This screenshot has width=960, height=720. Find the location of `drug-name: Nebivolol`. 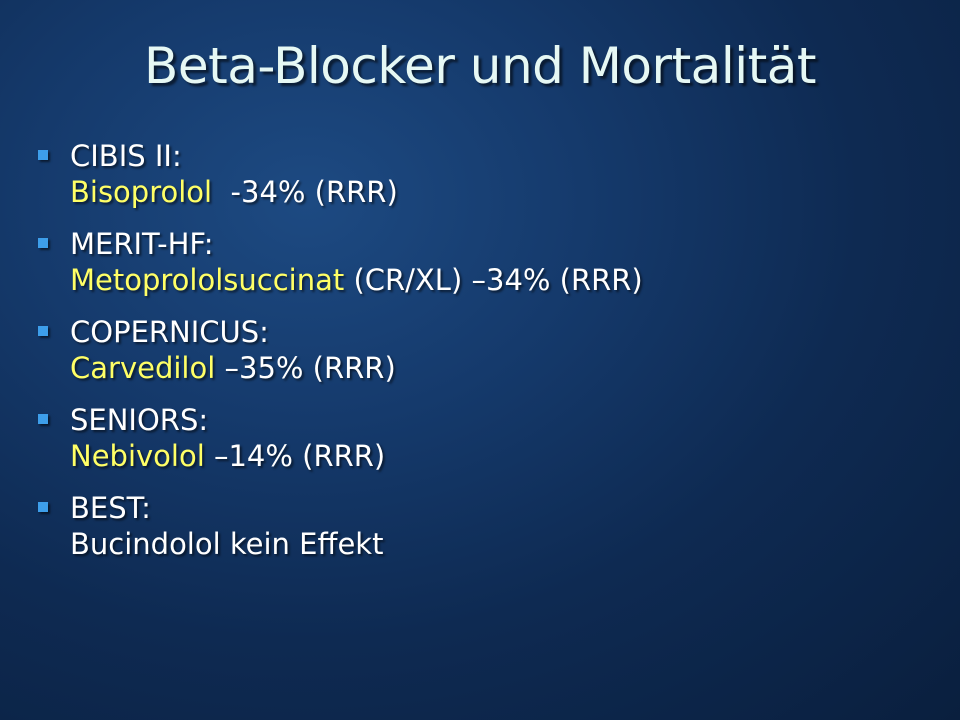

drug-name: Nebivolol is located at coordinates (137, 456).